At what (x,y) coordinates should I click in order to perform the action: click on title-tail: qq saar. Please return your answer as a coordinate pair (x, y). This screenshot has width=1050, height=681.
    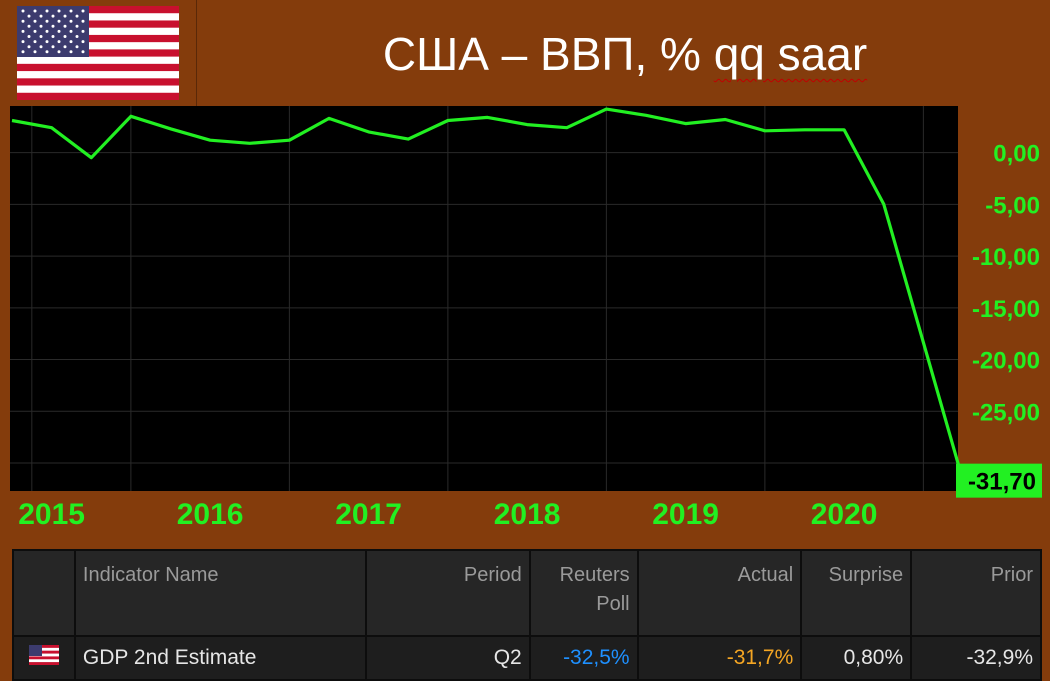
    Looking at the image, I should click on (790, 54).